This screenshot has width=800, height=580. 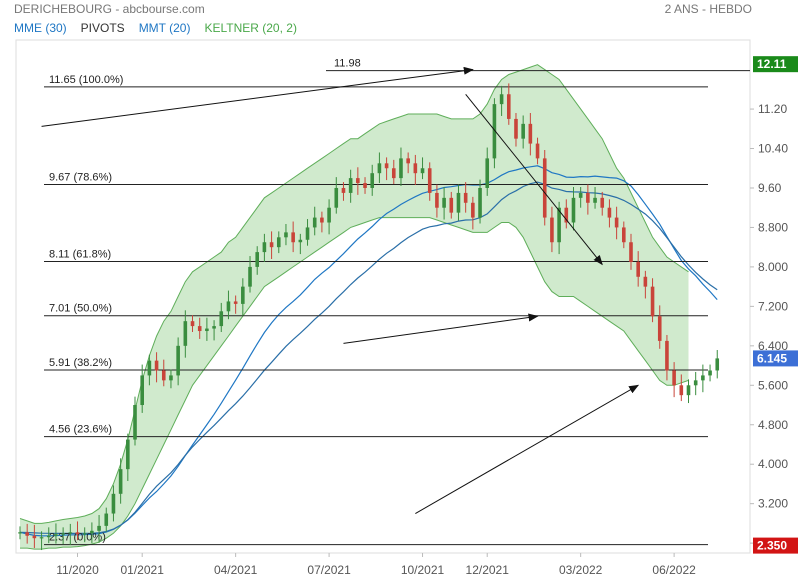 I want to click on fib-label-4: 5.91 (38.2%), so click(x=80, y=363).